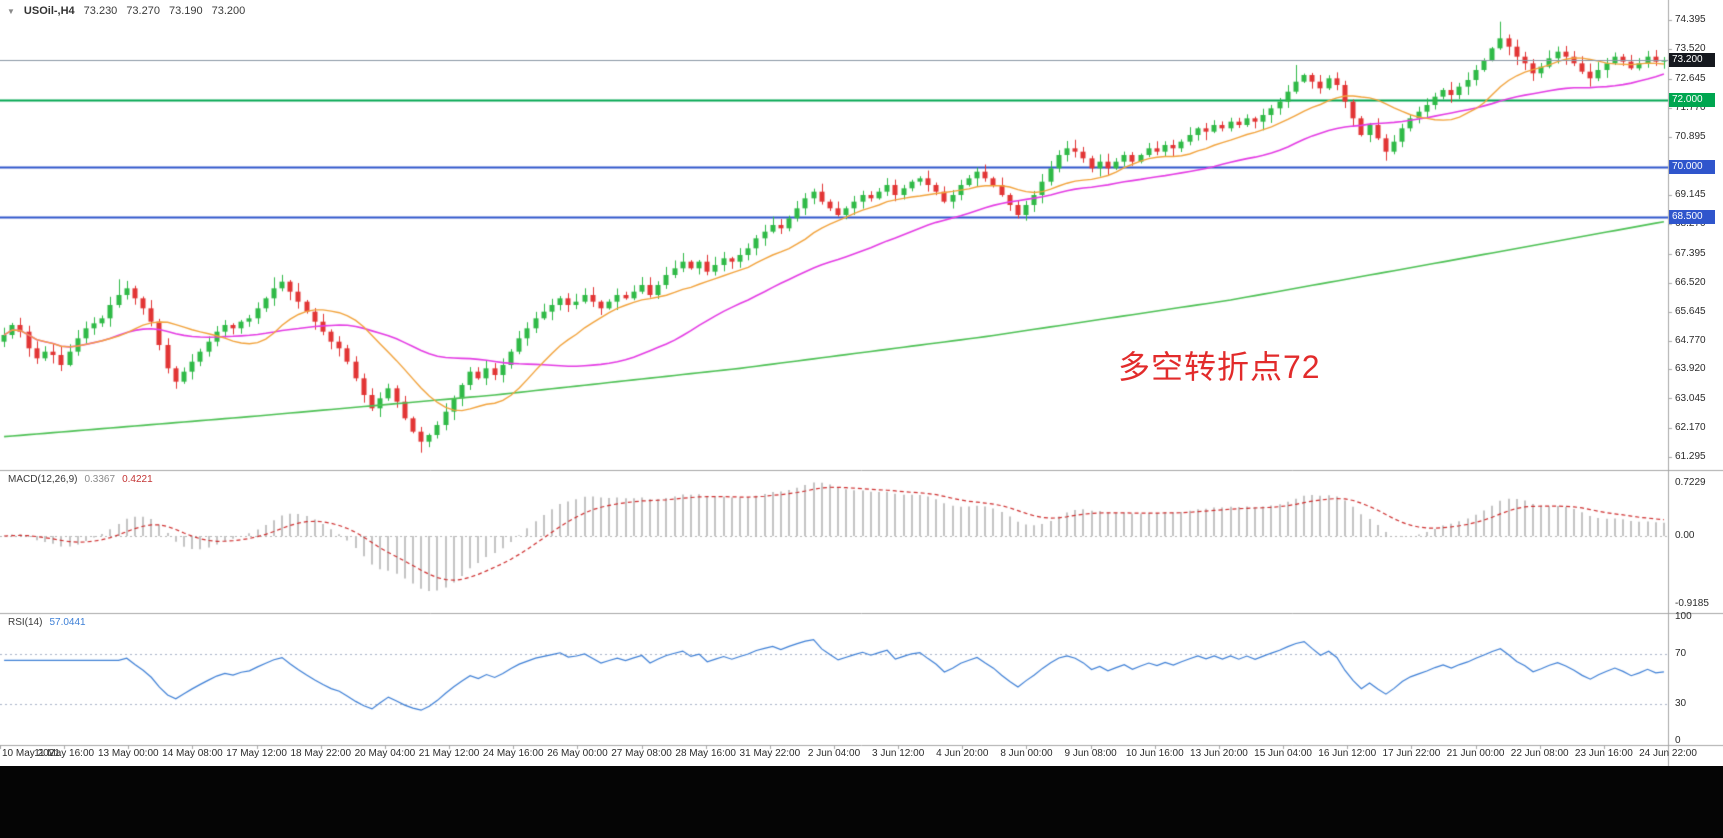  Describe the element at coordinates (143, 11) in the screenshot. I see `ohlc-high: 73.270` at that location.